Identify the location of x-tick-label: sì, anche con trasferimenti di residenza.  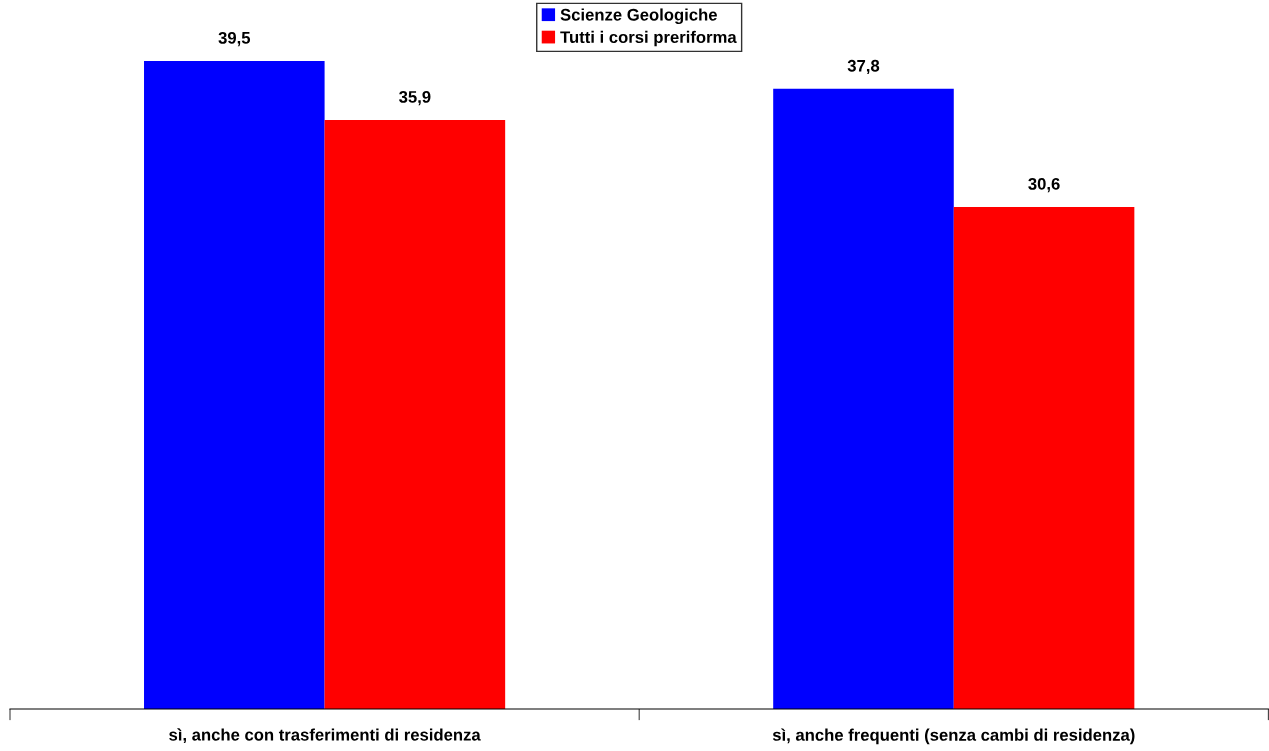
(325, 736).